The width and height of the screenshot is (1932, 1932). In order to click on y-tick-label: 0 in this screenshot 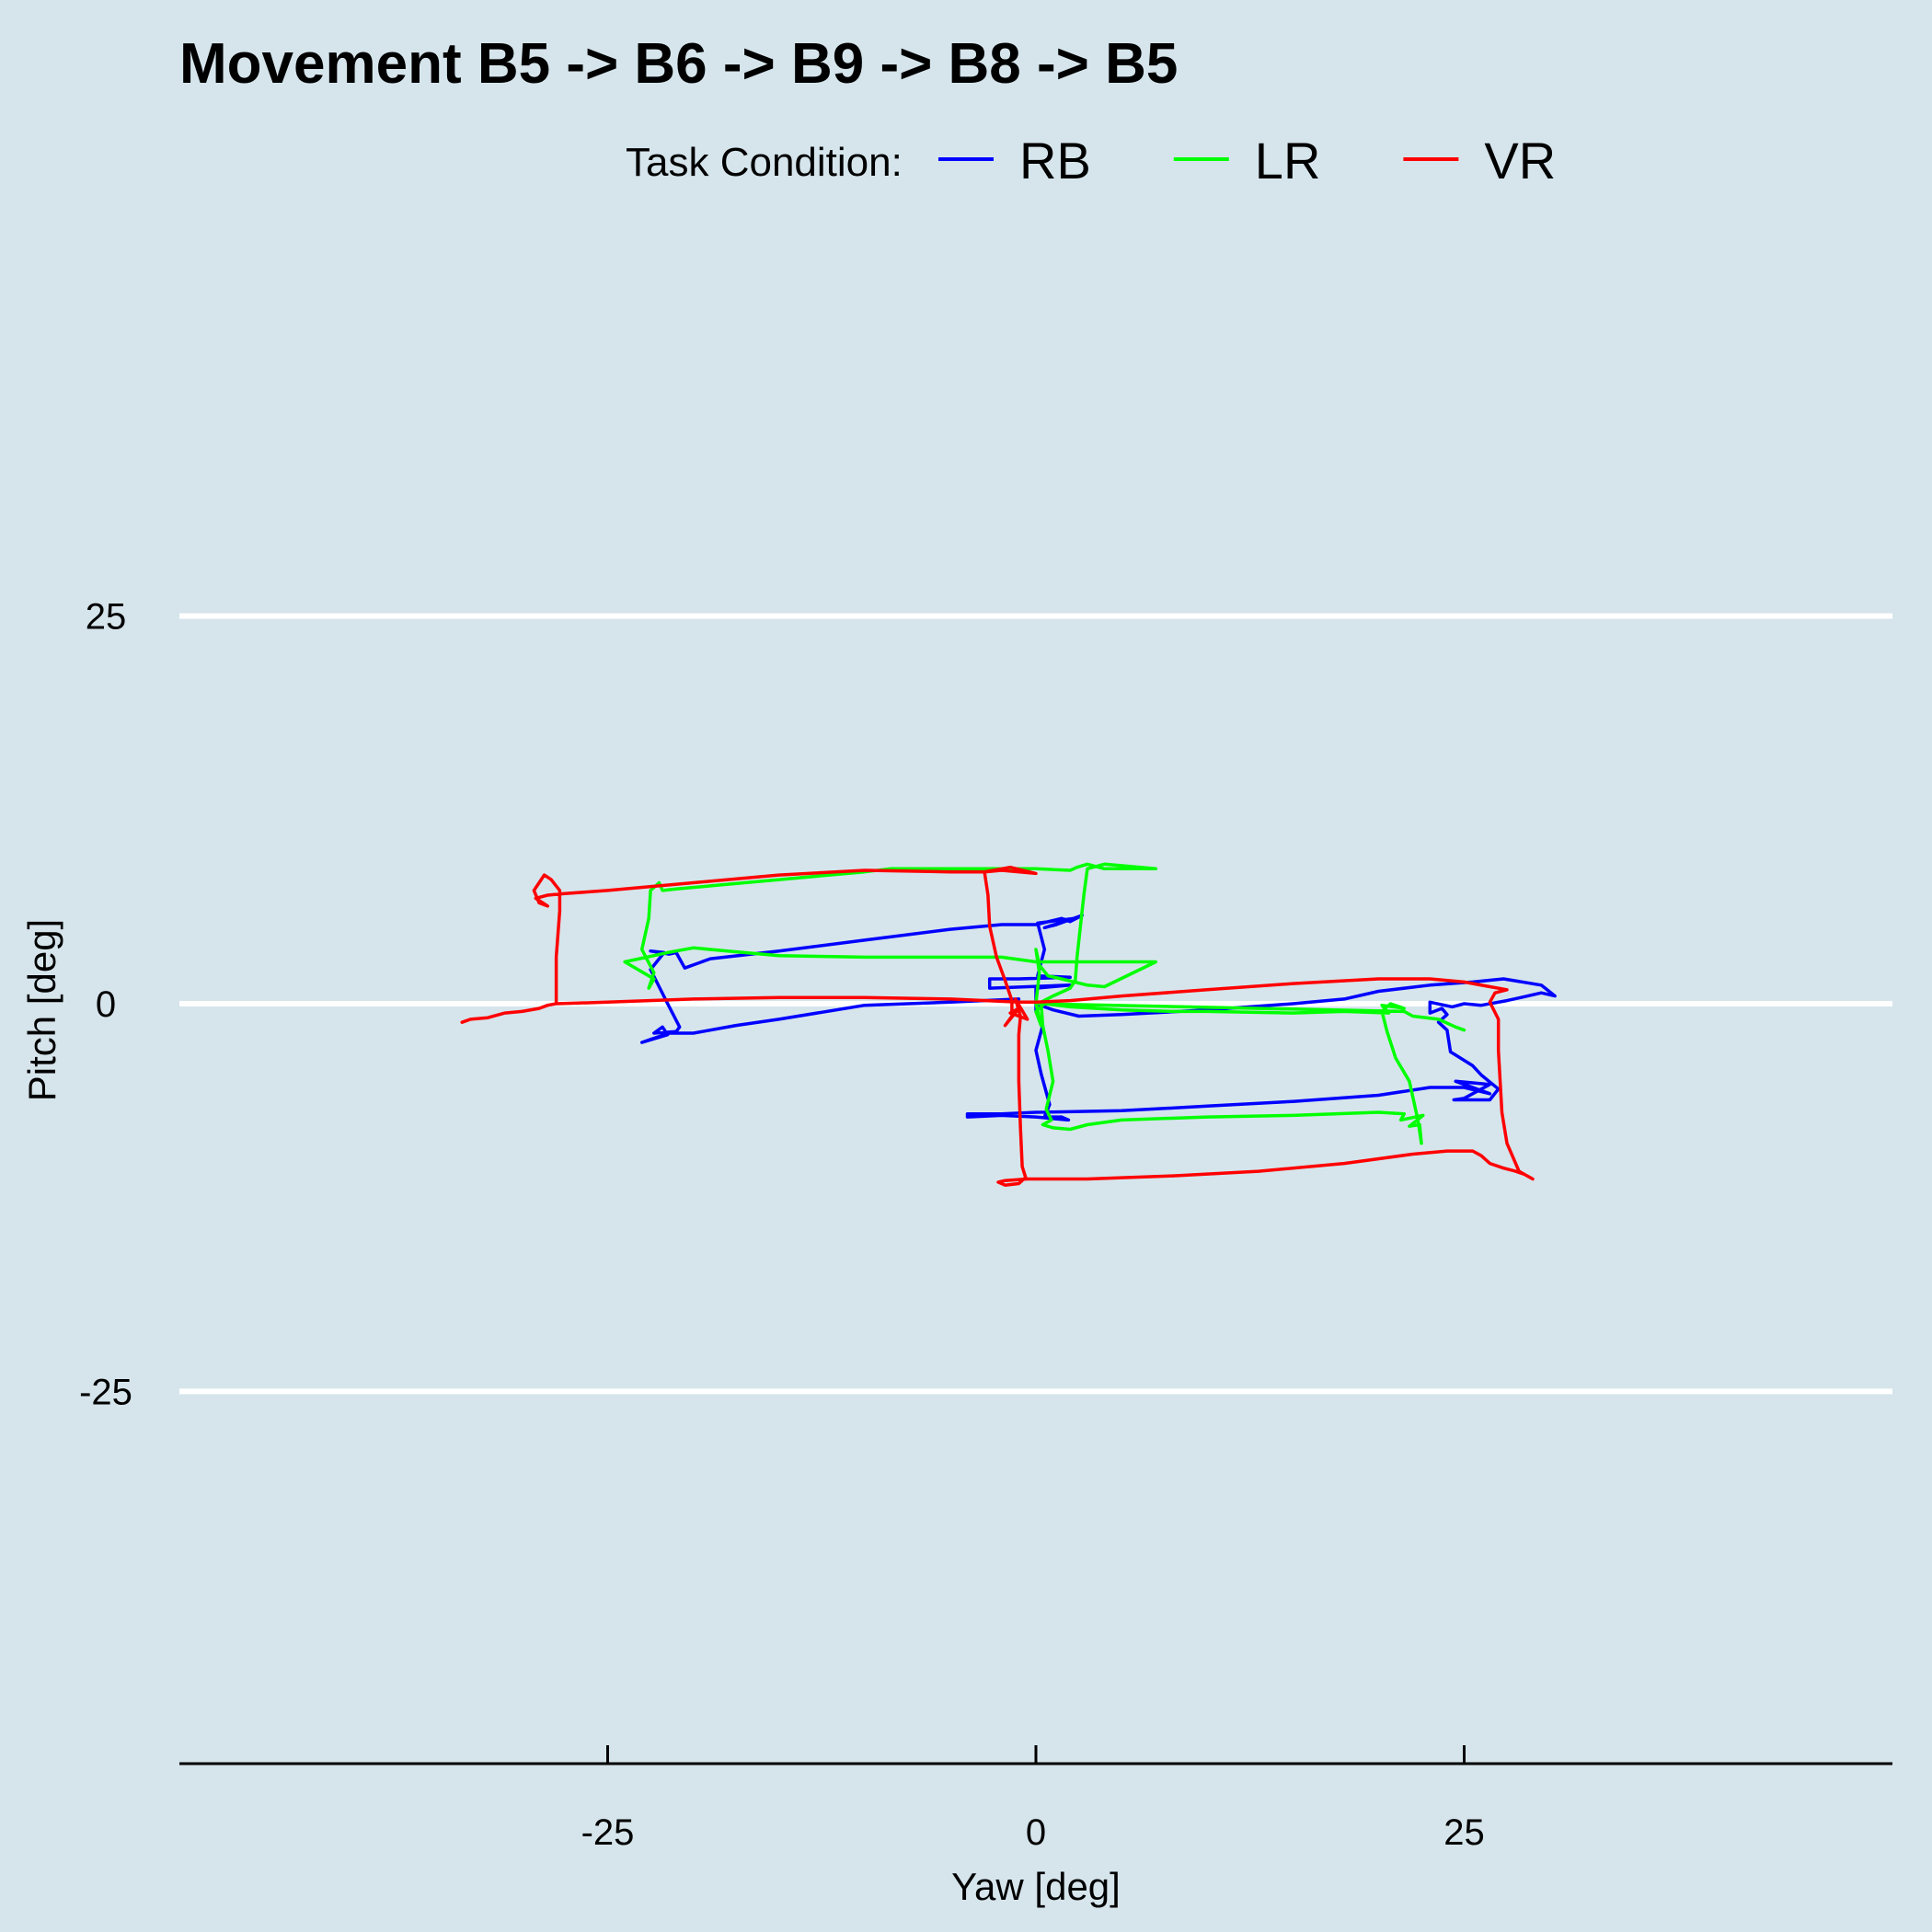, I will do `click(106, 1004)`.